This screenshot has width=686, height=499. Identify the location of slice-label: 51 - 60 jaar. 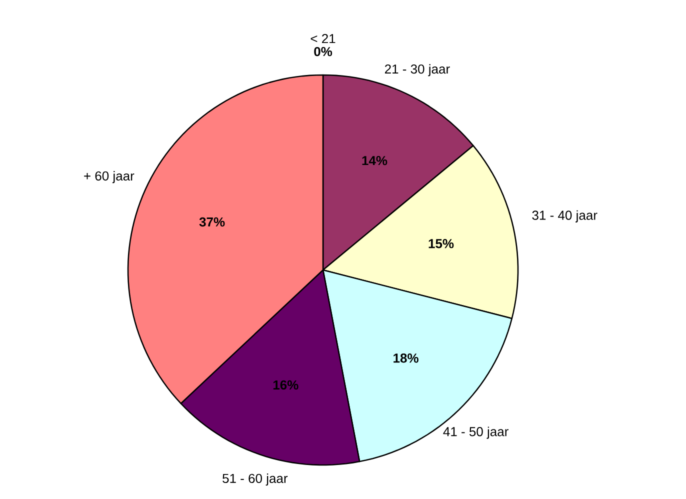
(255, 479).